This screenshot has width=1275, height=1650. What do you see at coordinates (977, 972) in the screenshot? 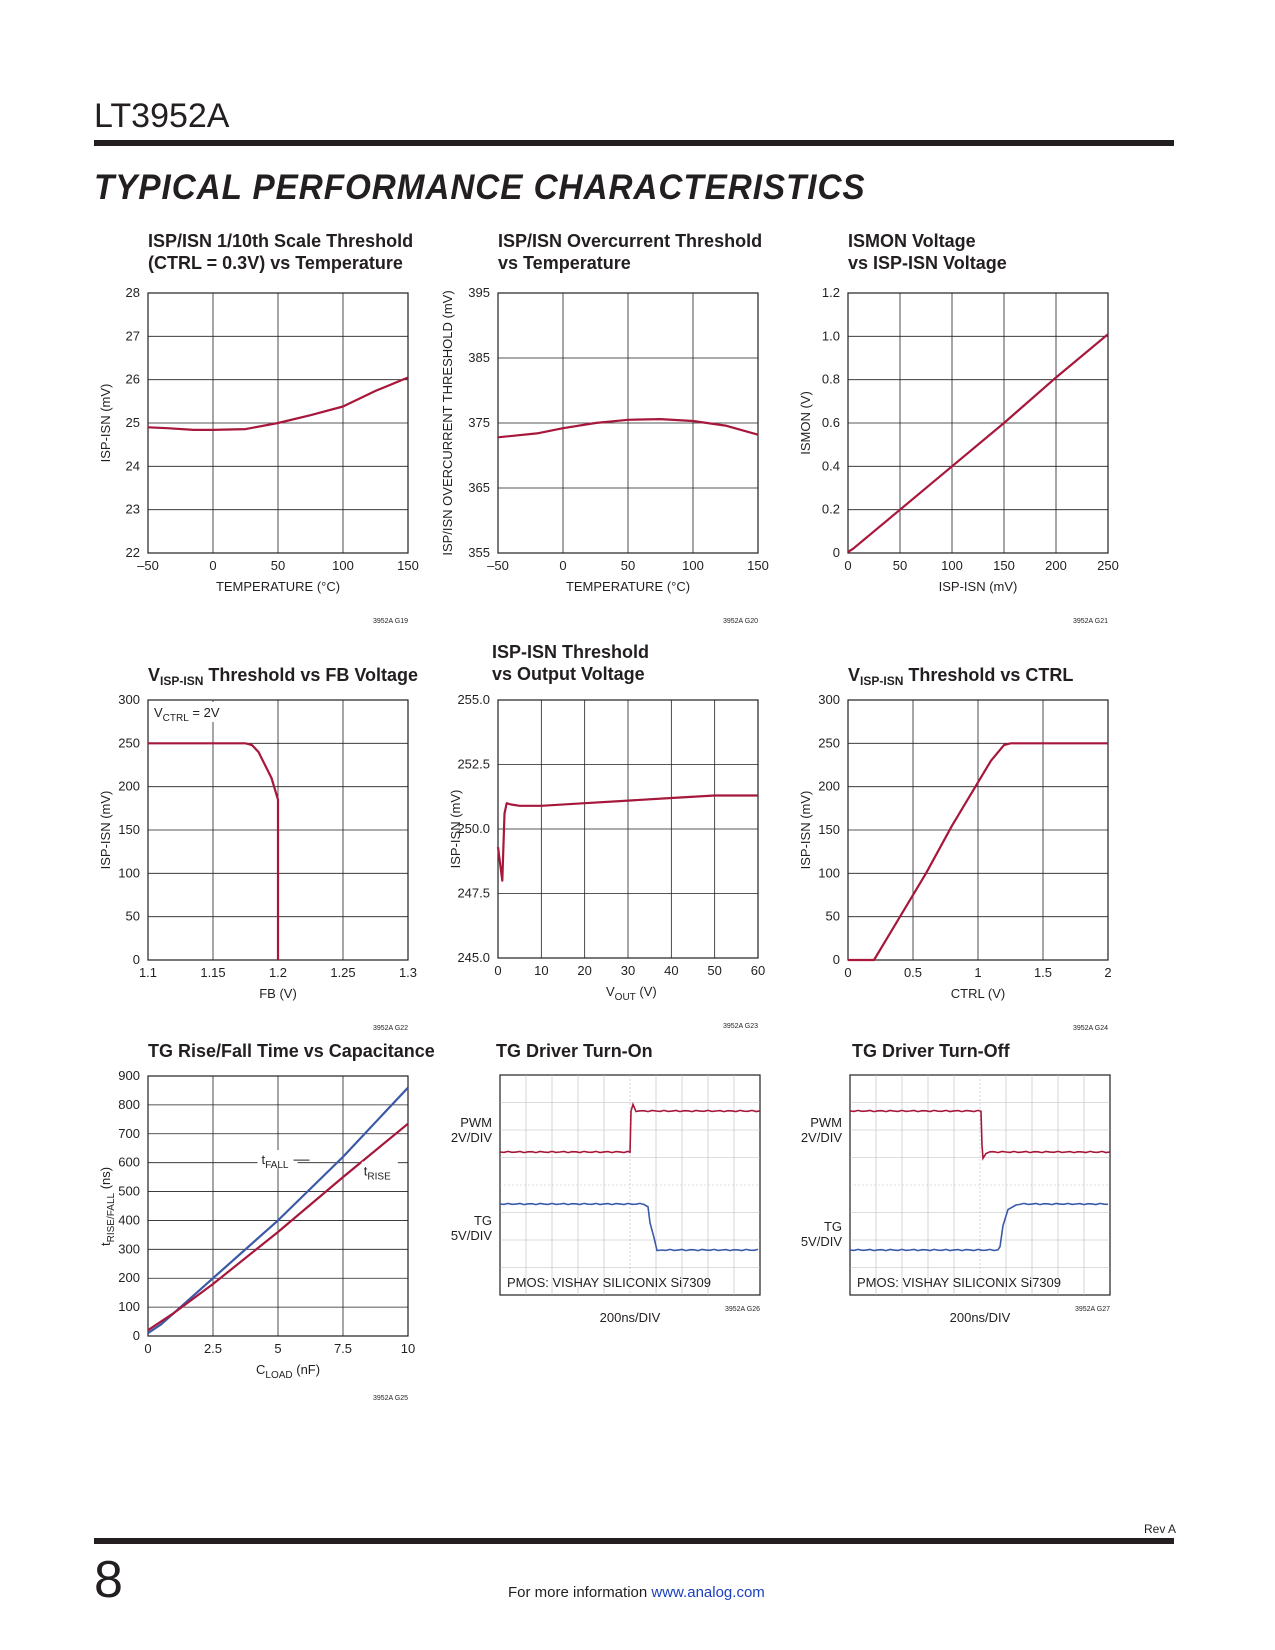
I see `x-tick-label: 1` at bounding box center [977, 972].